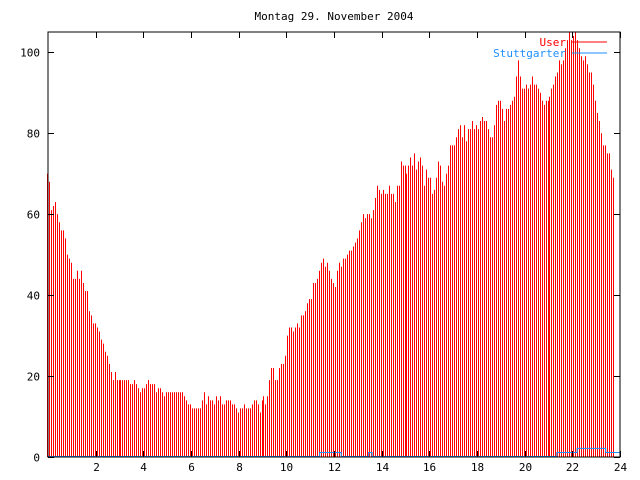 This screenshot has width=640, height=480. I want to click on x-tick-label: 10, so click(286, 467).